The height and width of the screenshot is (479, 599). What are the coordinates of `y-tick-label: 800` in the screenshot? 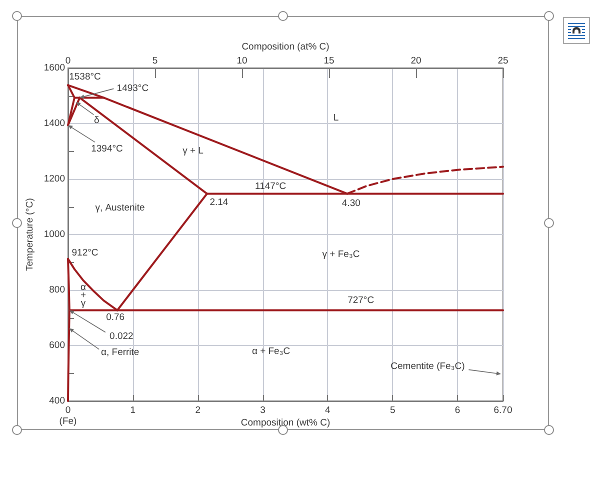 It's located at (57, 290).